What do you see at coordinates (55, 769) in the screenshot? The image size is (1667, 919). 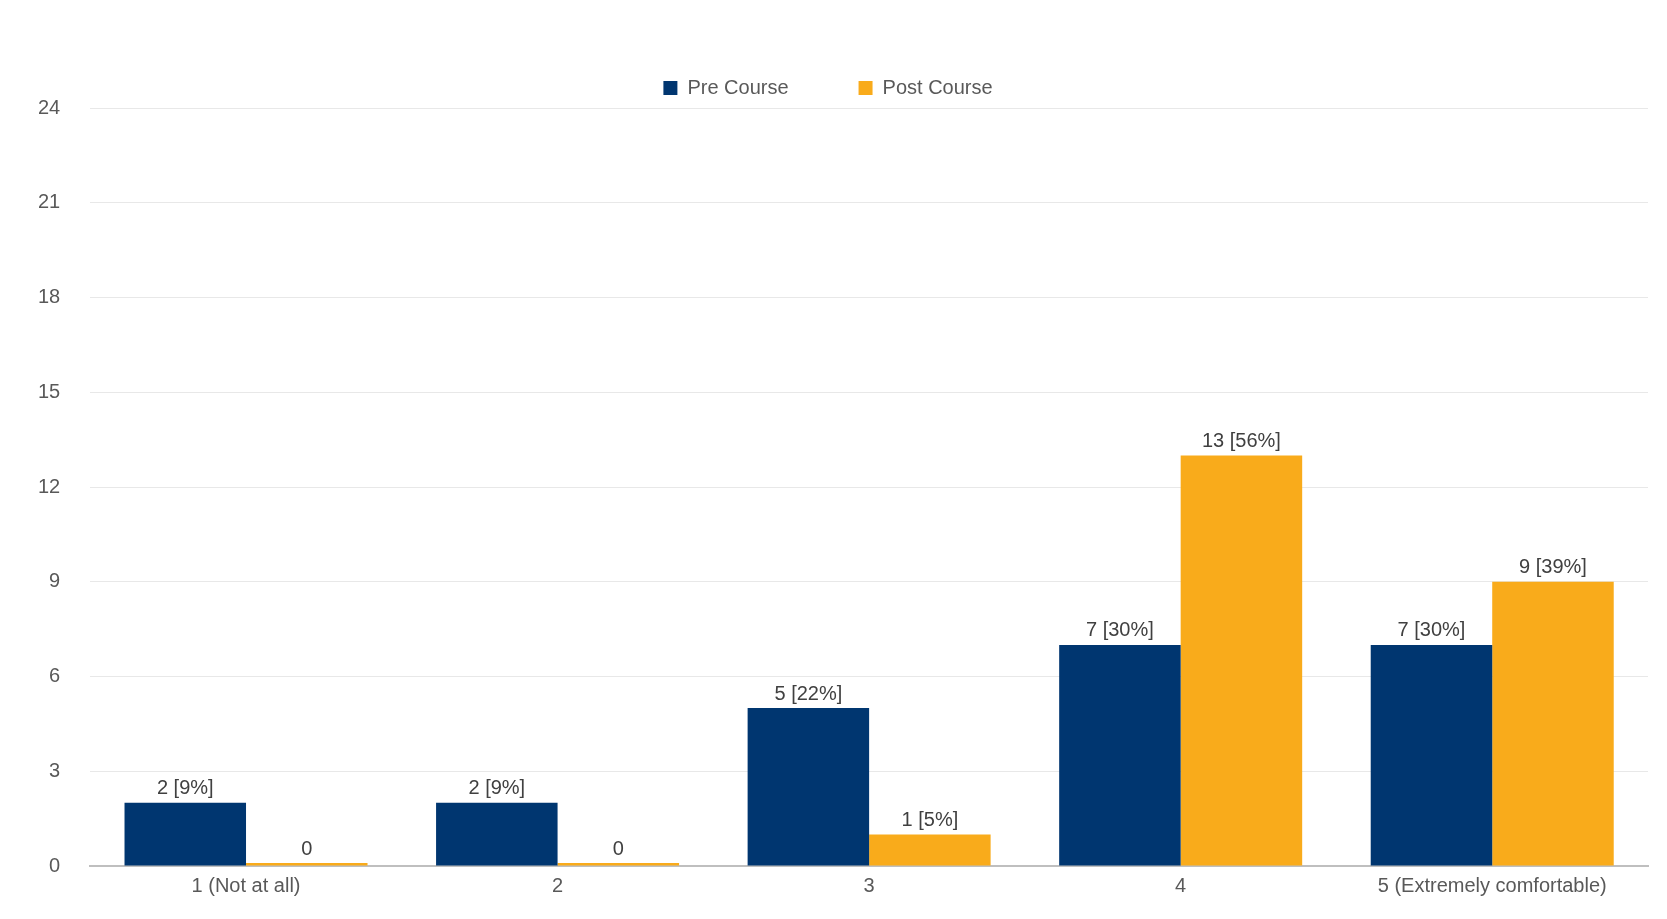 I see `y-tick-label: 3` at bounding box center [55, 769].